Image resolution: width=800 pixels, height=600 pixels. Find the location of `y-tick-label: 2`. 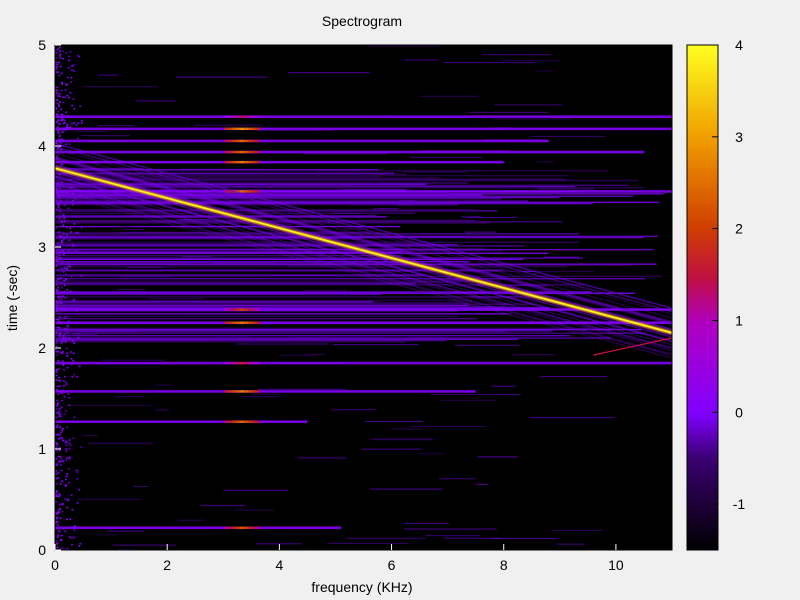

y-tick-label: 2 is located at coordinates (42, 348).